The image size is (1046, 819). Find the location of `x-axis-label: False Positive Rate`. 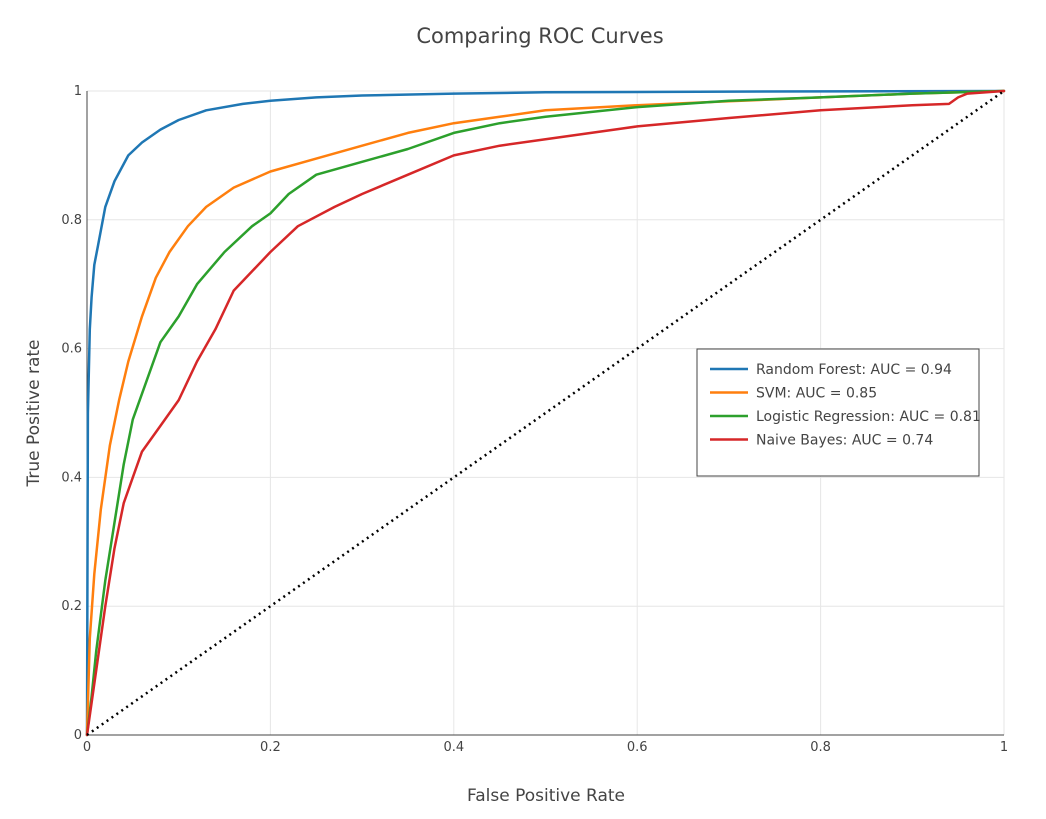

x-axis-label: False Positive Rate is located at coordinates (546, 796).